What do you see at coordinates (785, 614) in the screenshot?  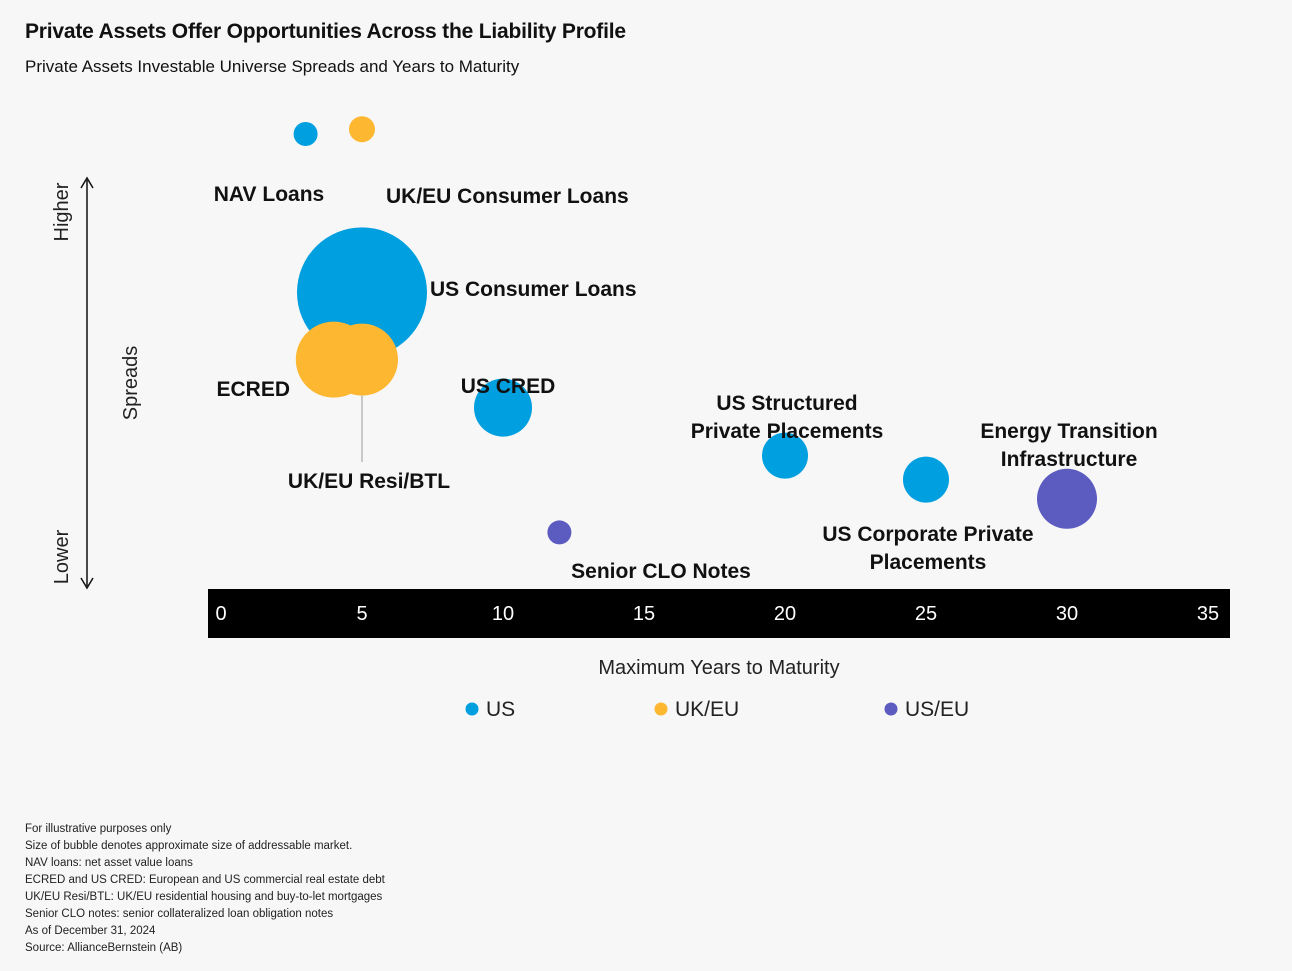 I see `x-tick-label-20: 20` at bounding box center [785, 614].